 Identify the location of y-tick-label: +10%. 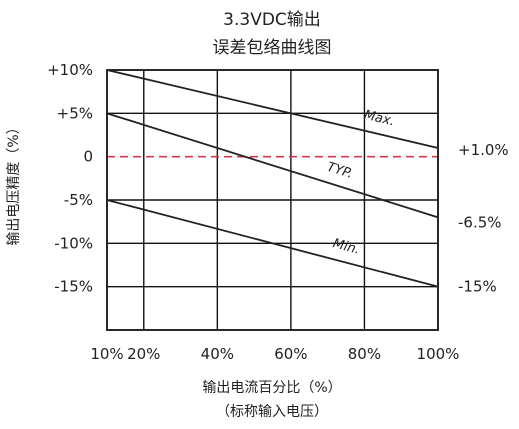
(70, 70).